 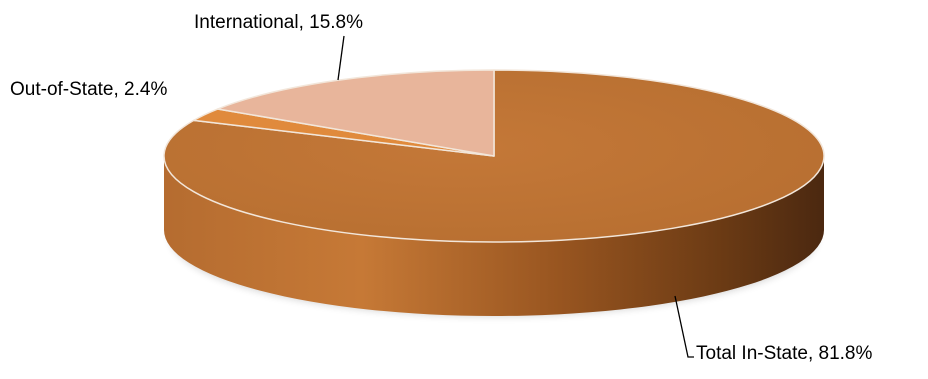 What do you see at coordinates (278, 22) in the screenshot?
I see `data-label-international: International, 15.8%` at bounding box center [278, 22].